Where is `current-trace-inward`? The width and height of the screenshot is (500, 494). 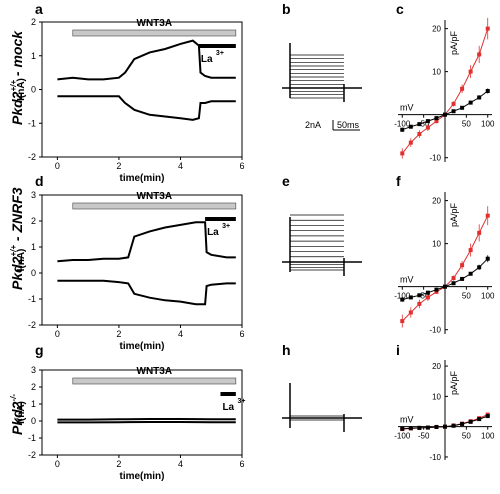 current-trace-inward is located at coordinates (146, 108).